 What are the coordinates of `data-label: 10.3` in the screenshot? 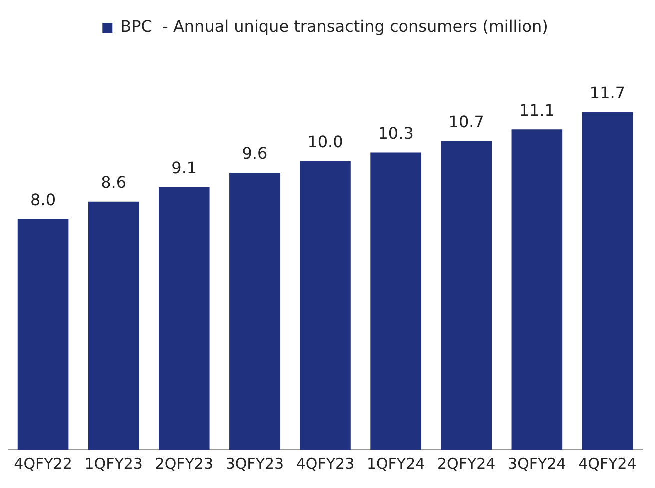 It's located at (396, 133).